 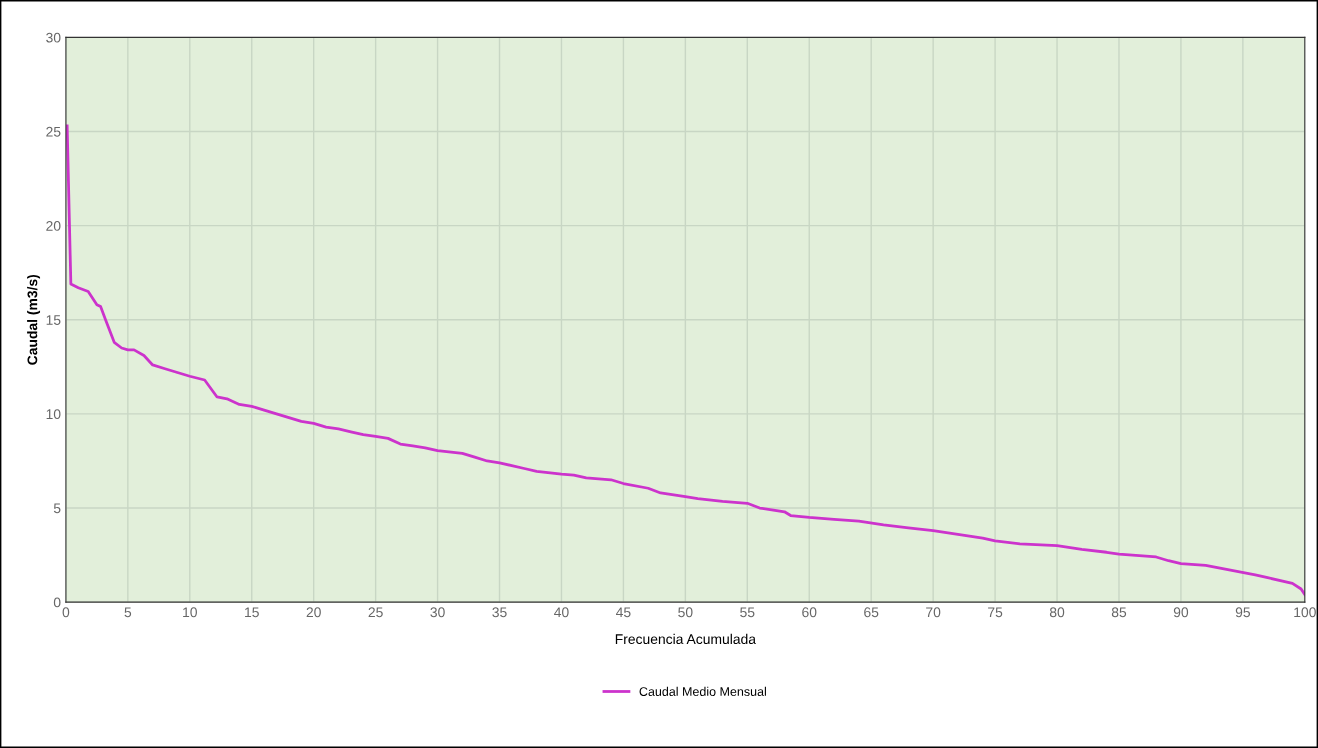 What do you see at coordinates (375, 612) in the screenshot?
I see `x-tick-label: 25` at bounding box center [375, 612].